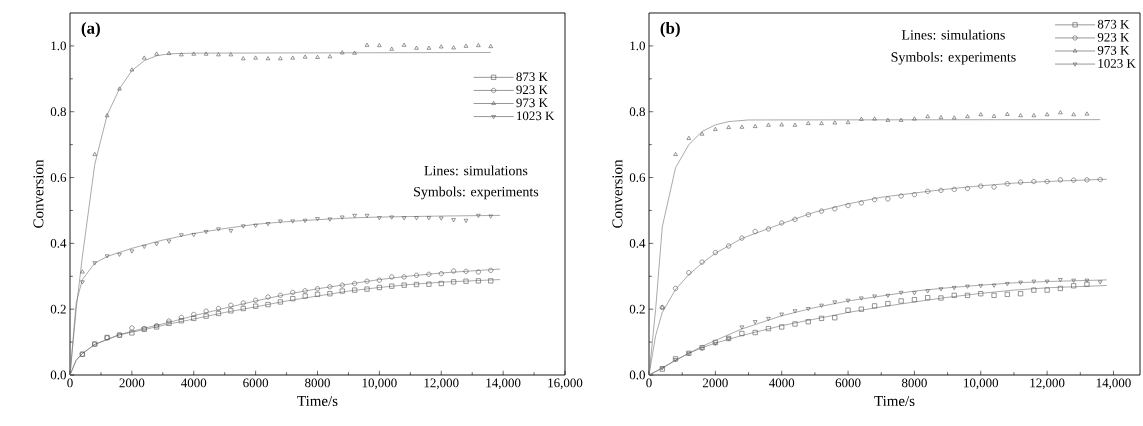 The height and width of the screenshot is (426, 1143). Describe the element at coordinates (670, 29) in the screenshot. I see `chart-title: (b)` at that location.